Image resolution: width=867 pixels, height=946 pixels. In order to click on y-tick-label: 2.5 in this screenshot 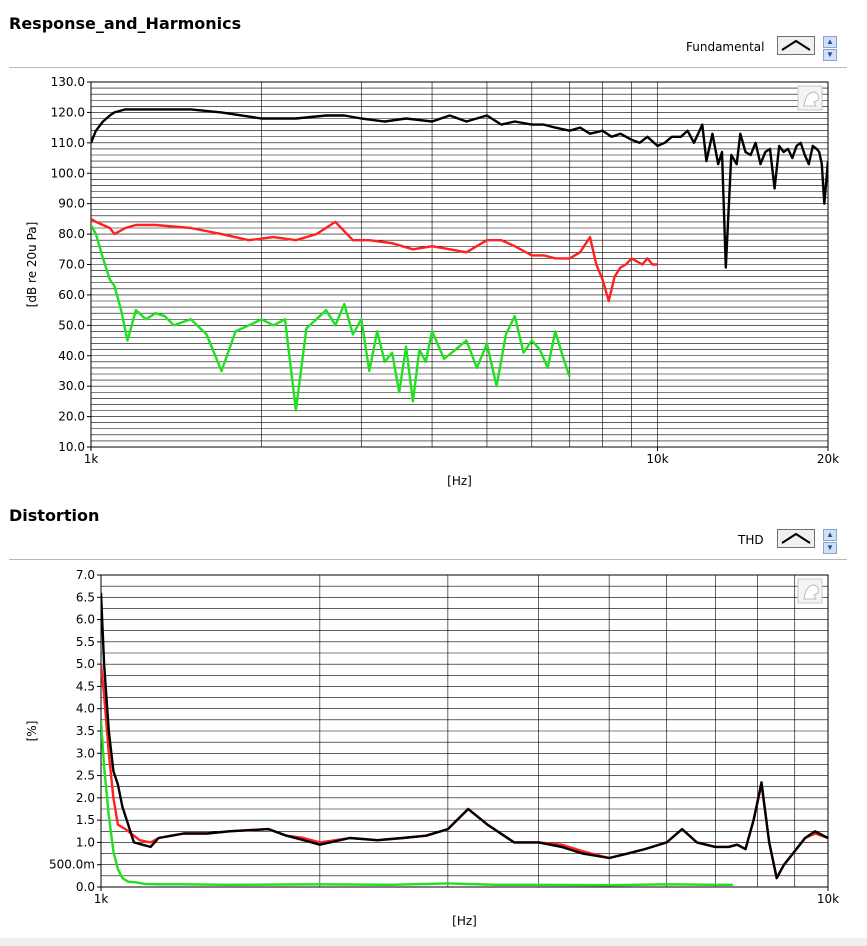, I will do `click(85, 776)`.